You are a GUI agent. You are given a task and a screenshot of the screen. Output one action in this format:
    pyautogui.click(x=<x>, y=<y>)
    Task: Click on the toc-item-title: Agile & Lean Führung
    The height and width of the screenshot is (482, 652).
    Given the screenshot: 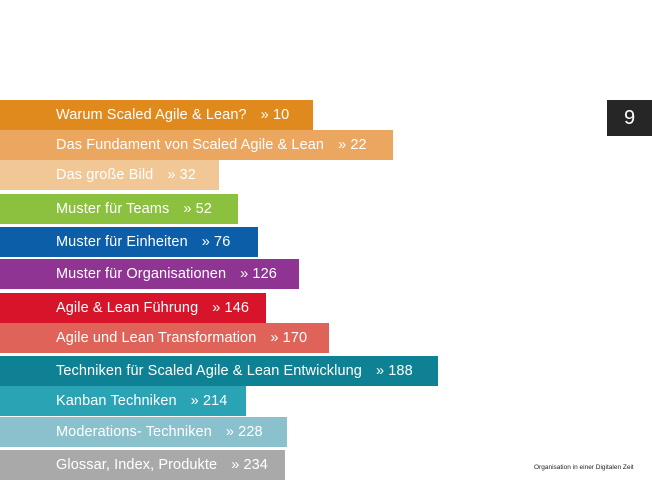 What is the action you would take?
    pyautogui.click(x=127, y=308)
    